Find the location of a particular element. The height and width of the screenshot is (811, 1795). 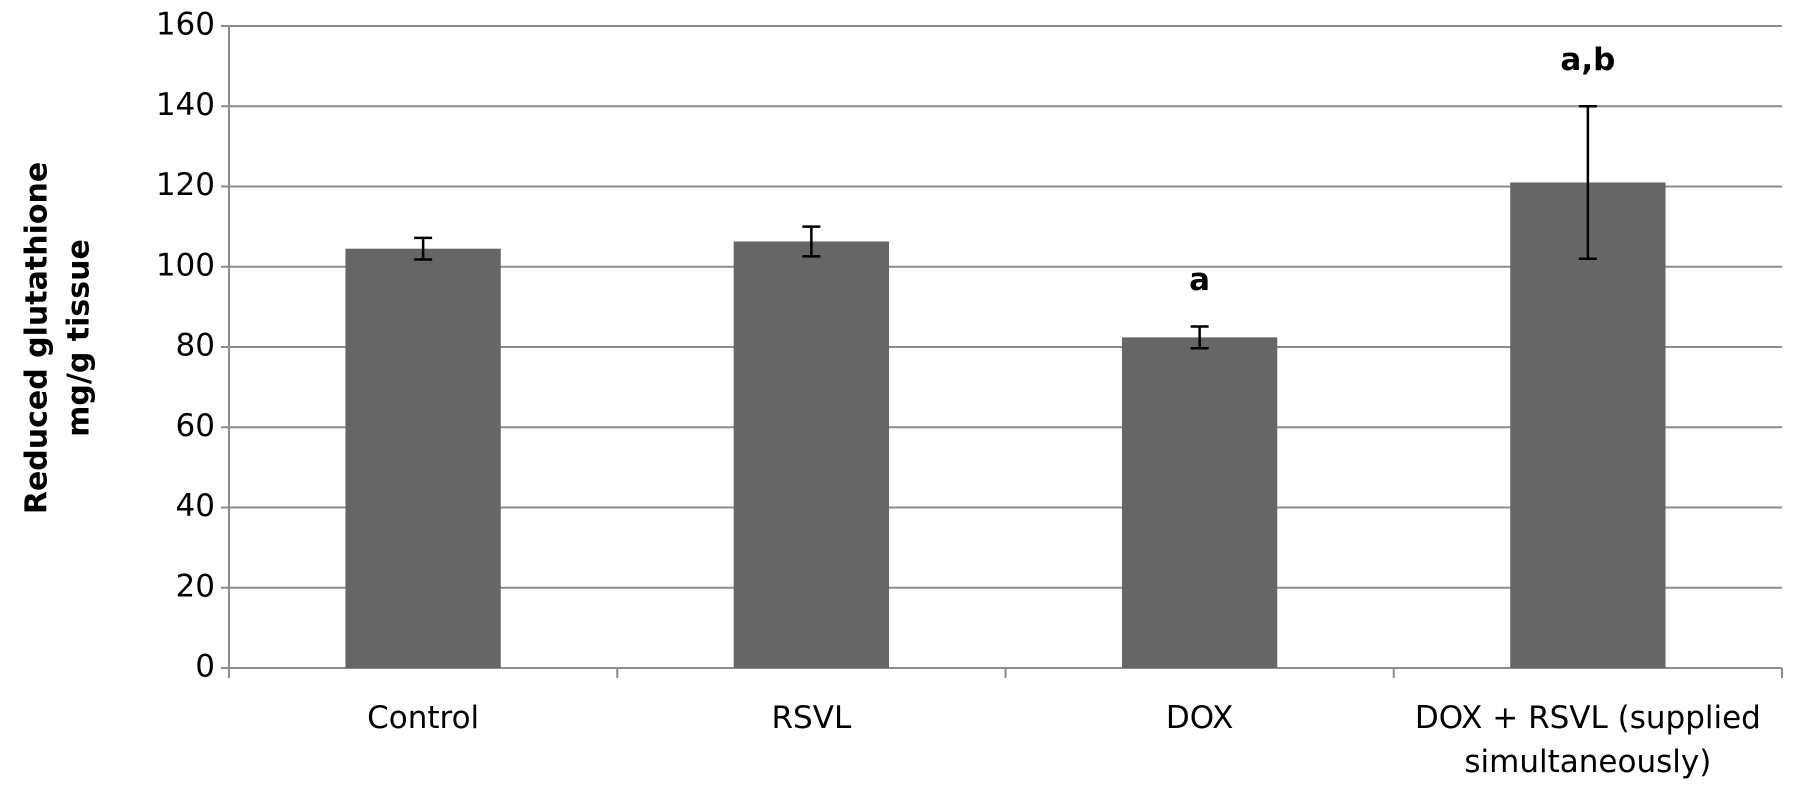

x-tick-label: RSVL is located at coordinates (811, 718).